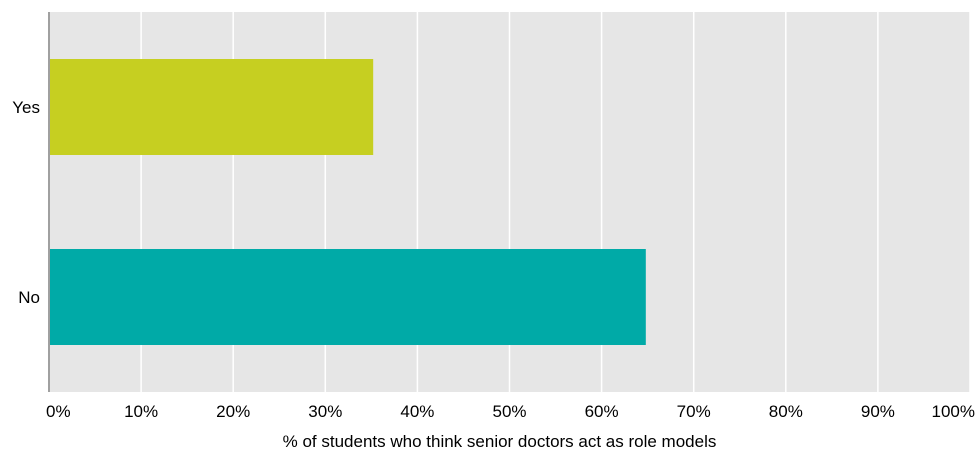 The width and height of the screenshot is (977, 461). I want to click on category-labels: Yes No, so click(26, 202).